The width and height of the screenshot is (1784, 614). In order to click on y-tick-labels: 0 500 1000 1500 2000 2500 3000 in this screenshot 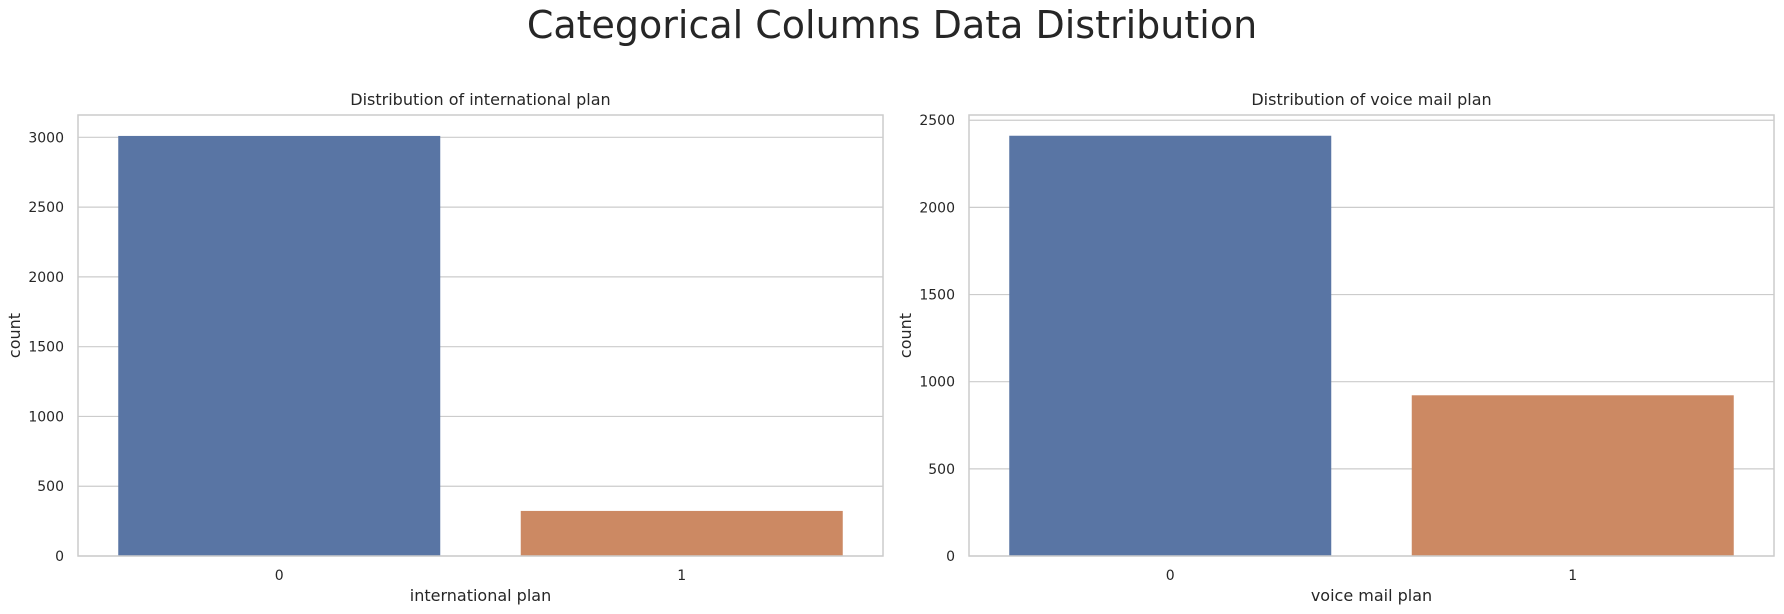, I will do `click(46, 347)`.